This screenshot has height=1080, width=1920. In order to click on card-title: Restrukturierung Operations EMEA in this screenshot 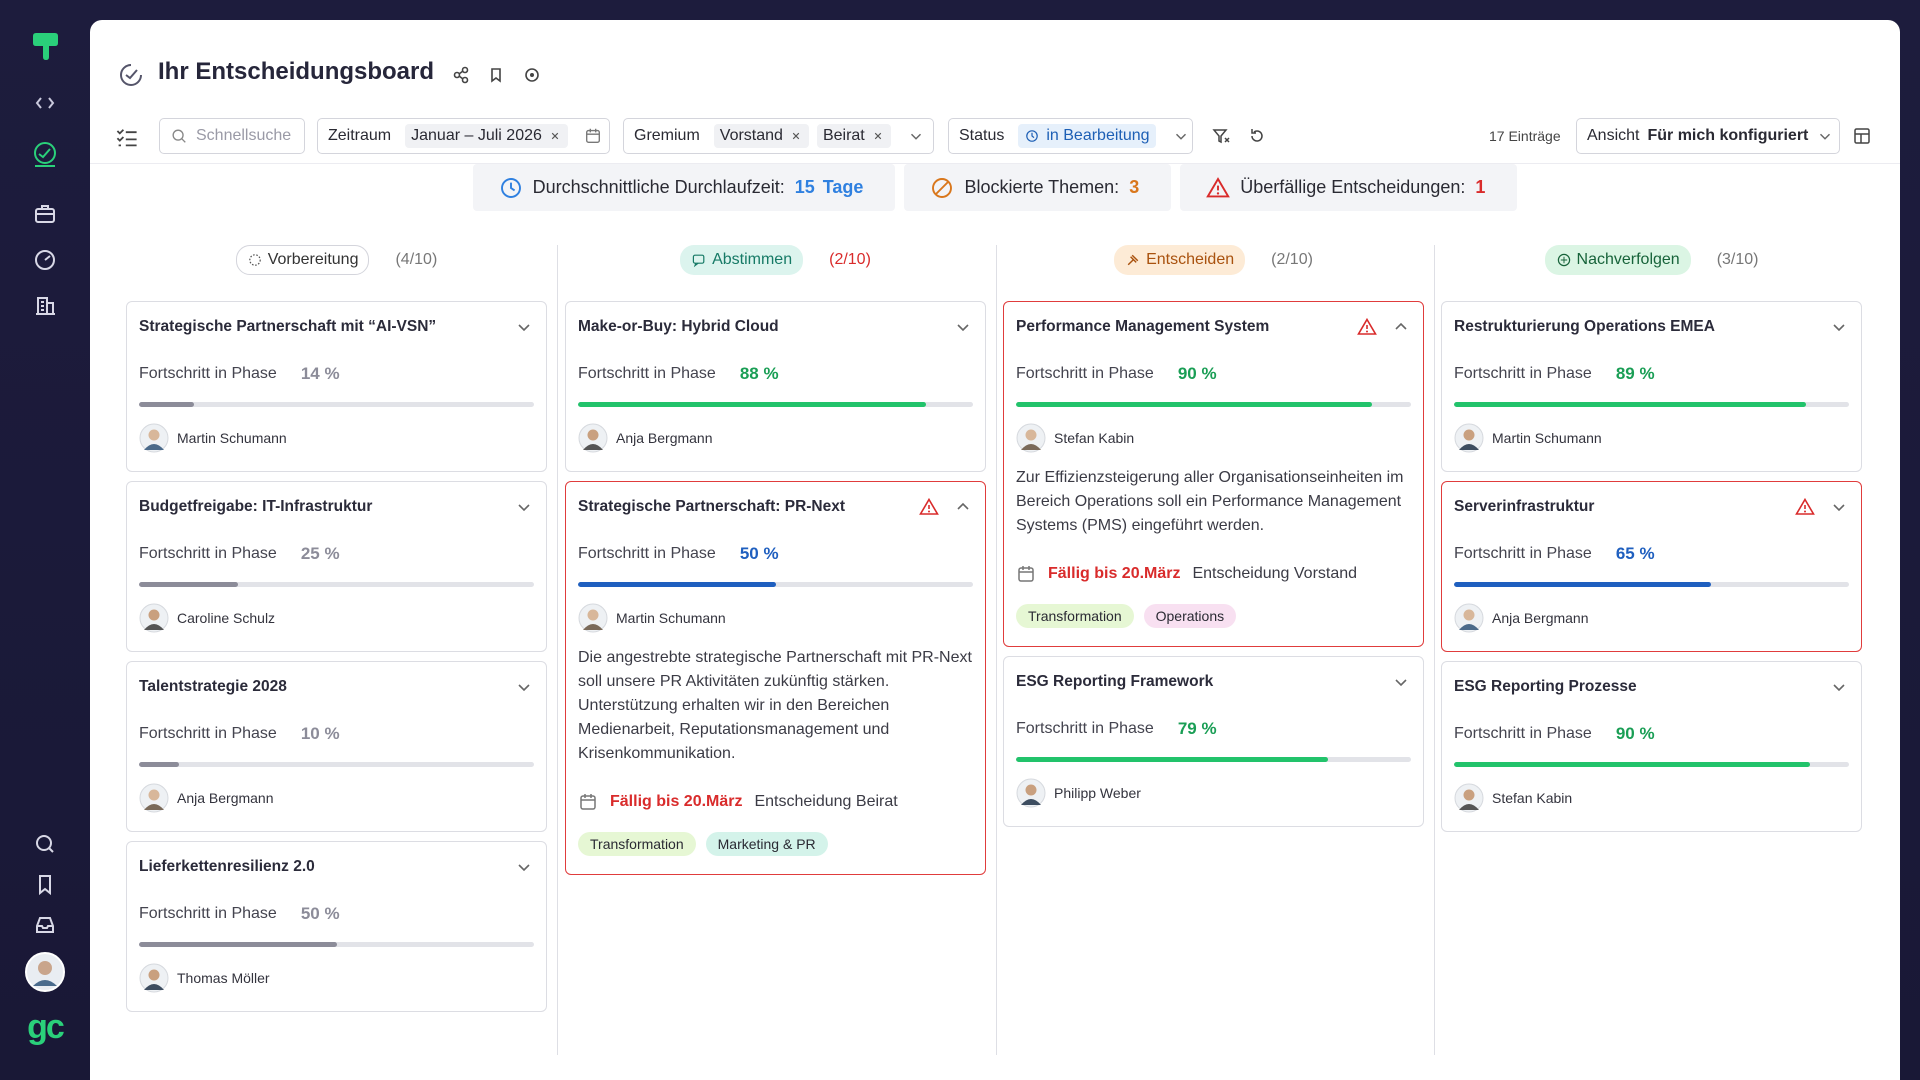, I will do `click(1584, 326)`.